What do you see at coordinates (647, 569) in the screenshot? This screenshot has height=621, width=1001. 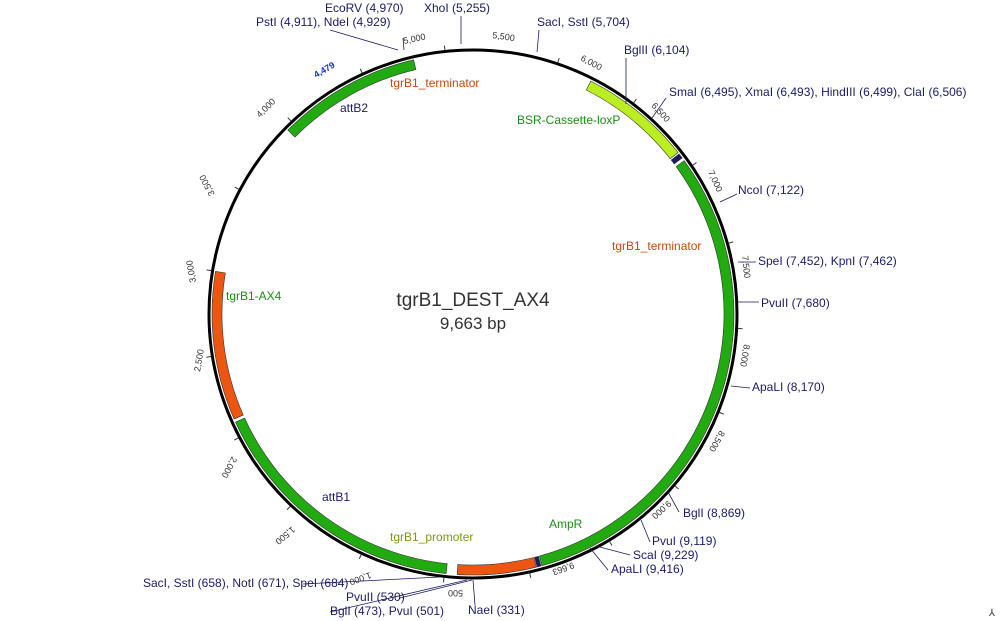 I see `site-label-apali-9416: ApaLI (9,416)` at bounding box center [647, 569].